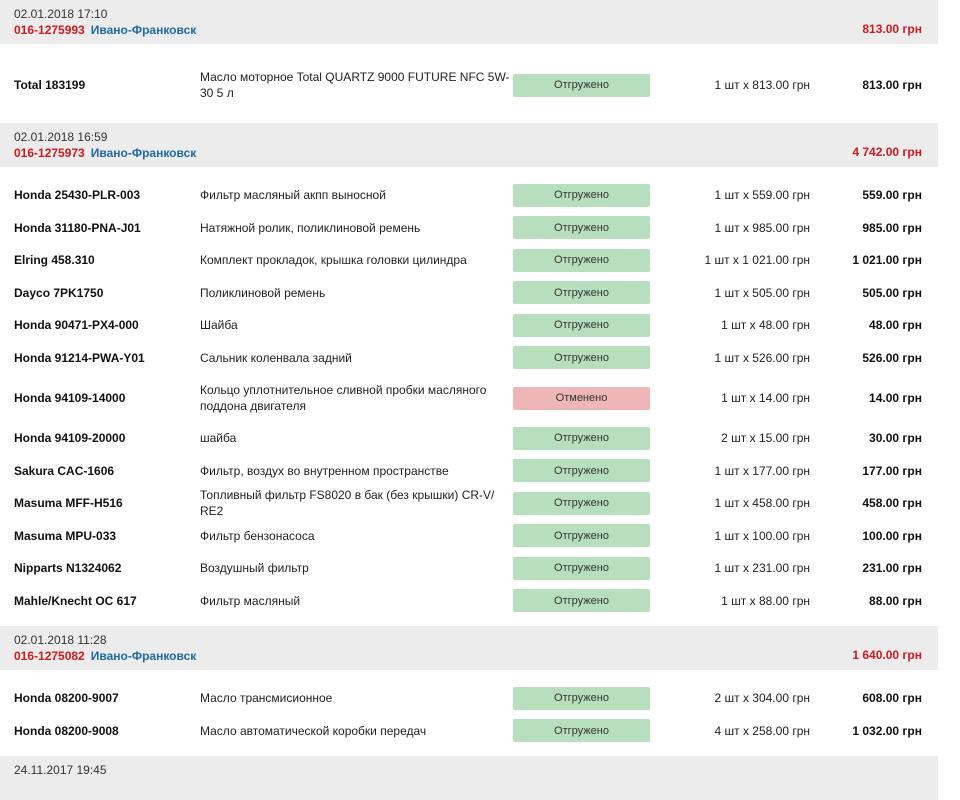 Image resolution: width=960 pixels, height=800 pixels. I want to click on quantity-price: 1 шт x 88.00 грн, so click(765, 600).